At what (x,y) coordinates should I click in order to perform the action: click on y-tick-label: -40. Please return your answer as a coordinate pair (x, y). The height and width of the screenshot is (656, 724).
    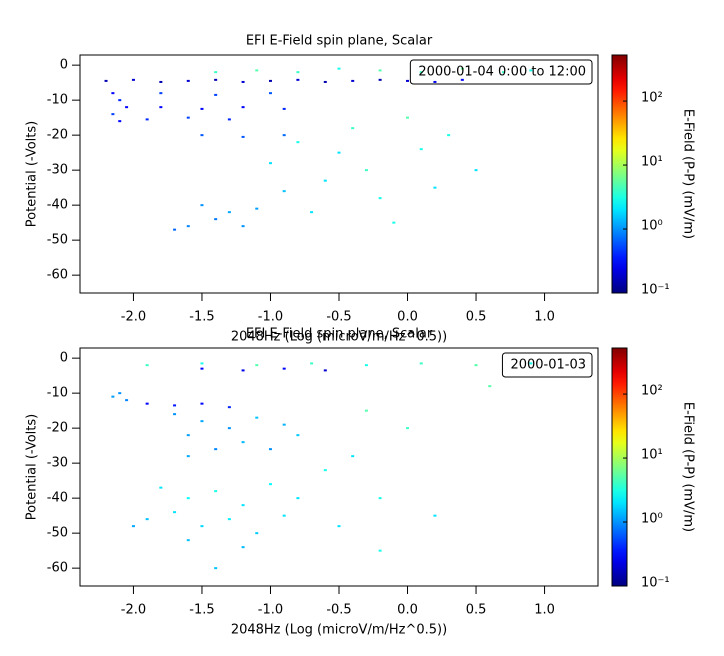
    Looking at the image, I should click on (57, 205).